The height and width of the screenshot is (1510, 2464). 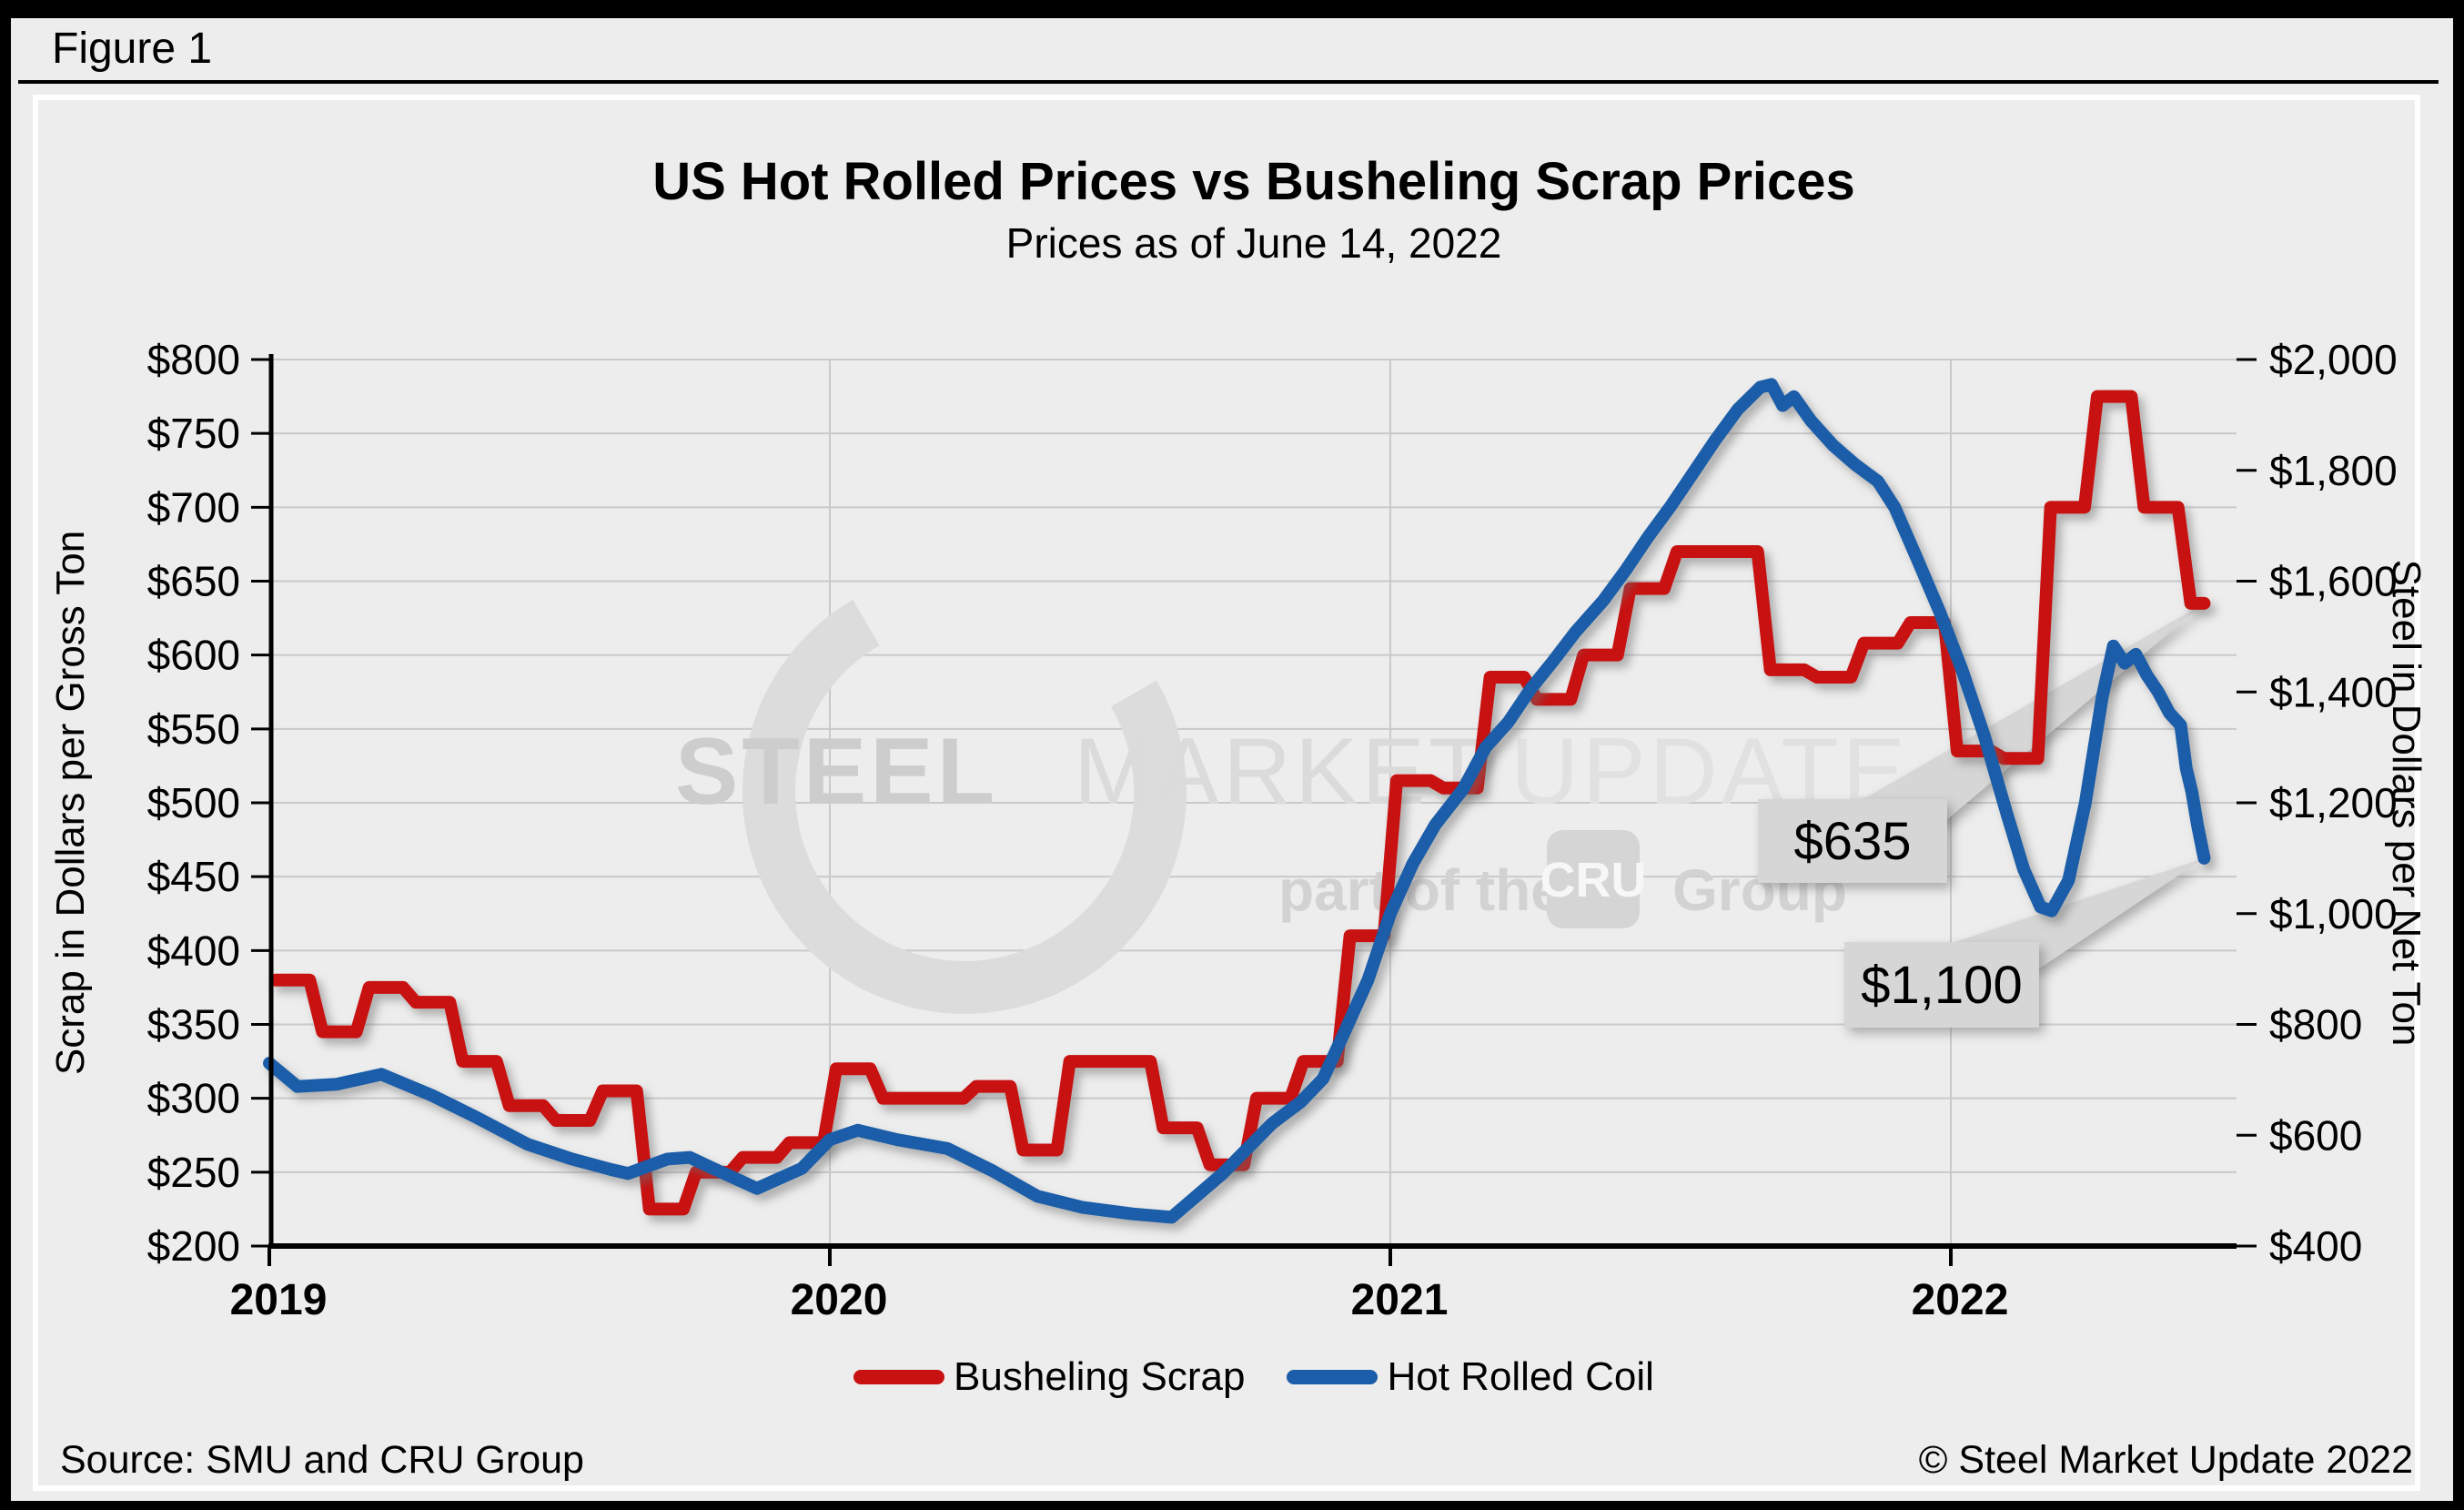 I want to click on legend-label-busheling: Busheling Scrap, so click(x=1100, y=1377).